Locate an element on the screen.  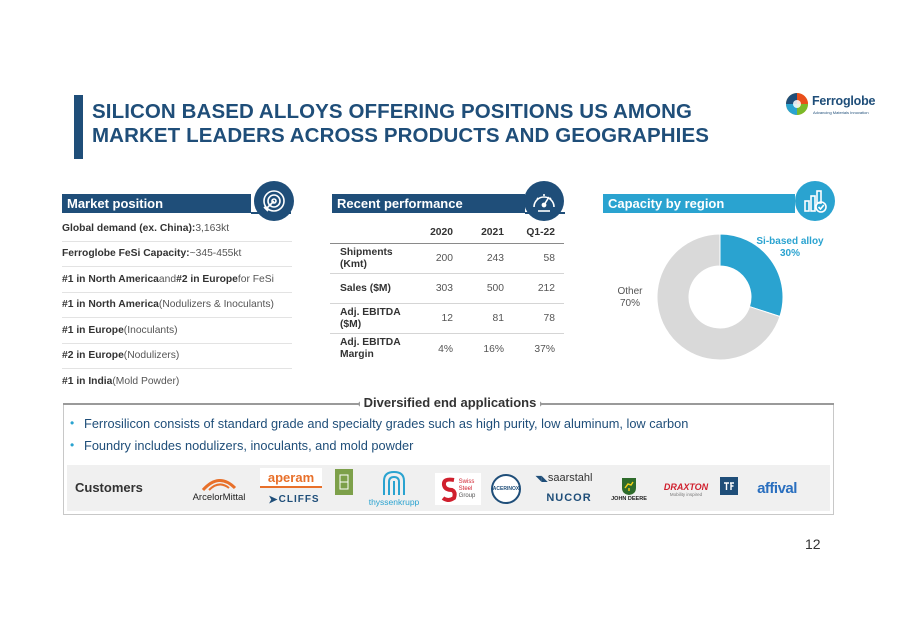
table-cell: 16% is located at coordinates (493, 349).